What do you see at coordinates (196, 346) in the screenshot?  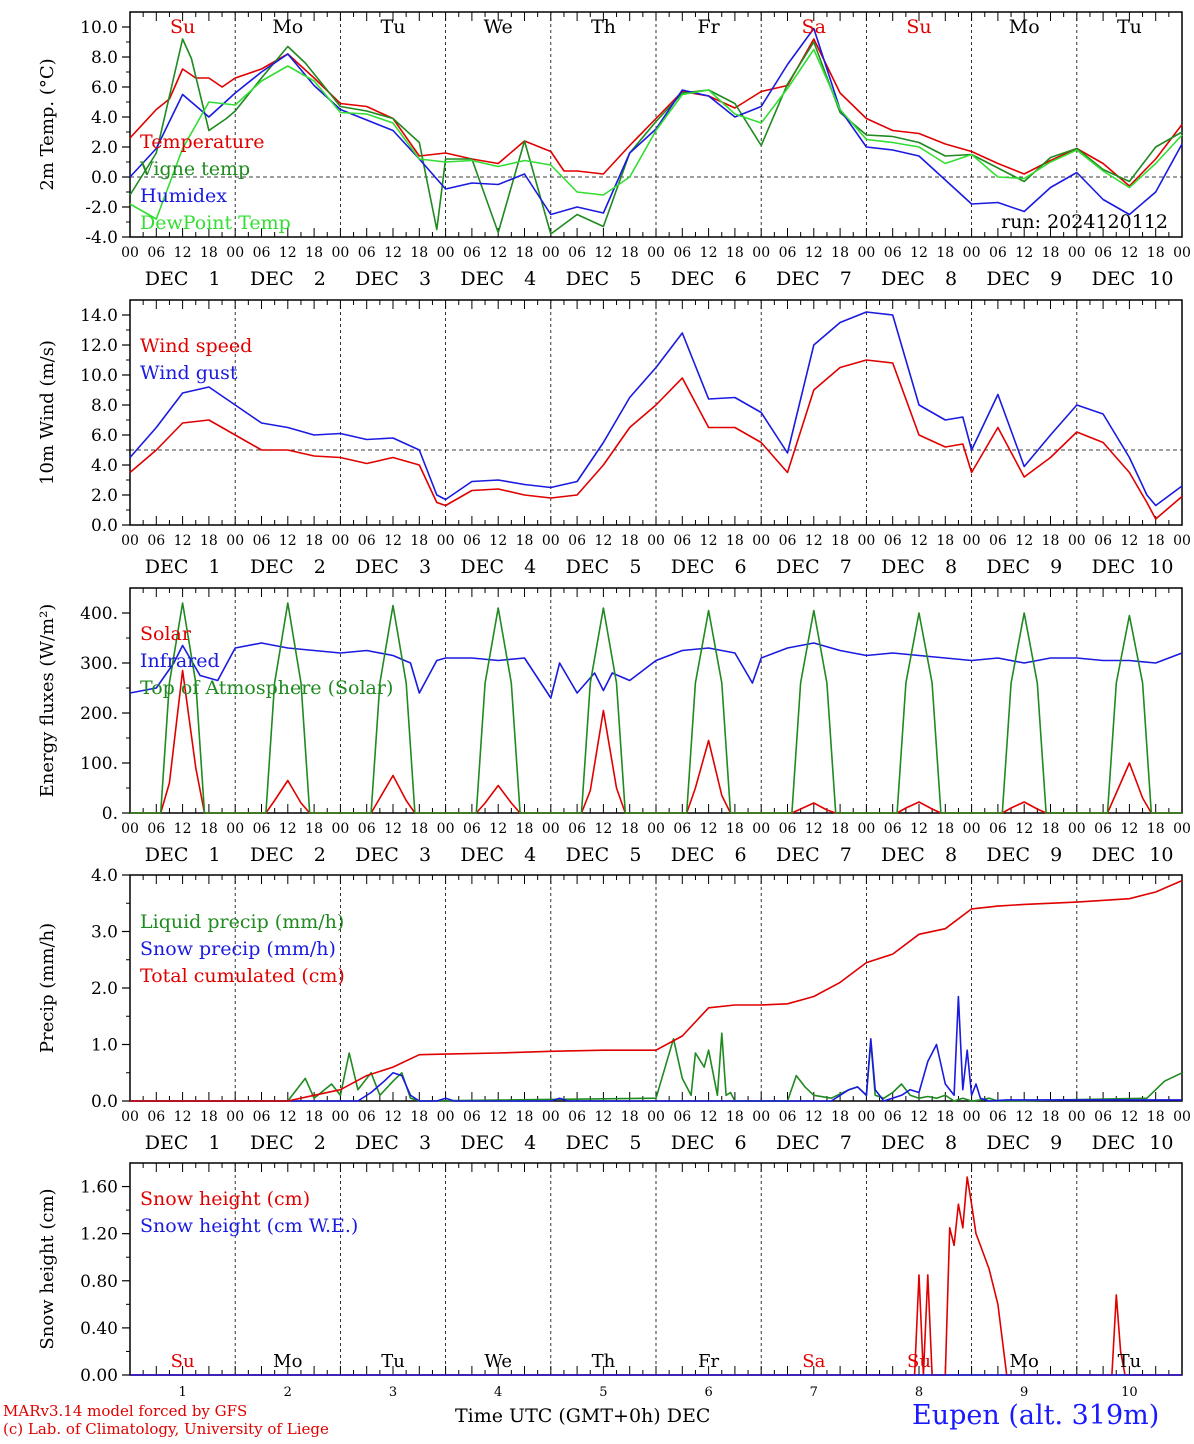 I see `legend-entry: Wind speed` at bounding box center [196, 346].